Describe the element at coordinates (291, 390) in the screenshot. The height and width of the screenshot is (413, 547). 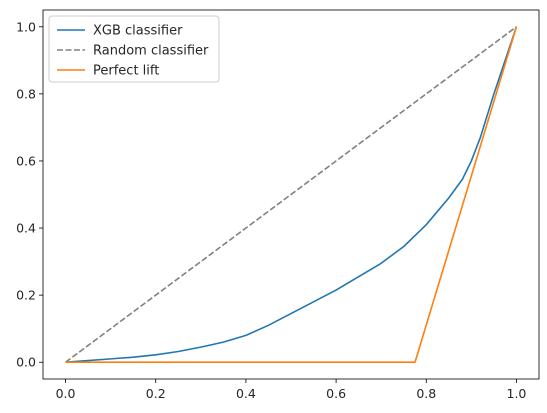
I see `x-axis-ticks: 0.0 0.2 0.4 0.6 0.8 1.0` at that location.